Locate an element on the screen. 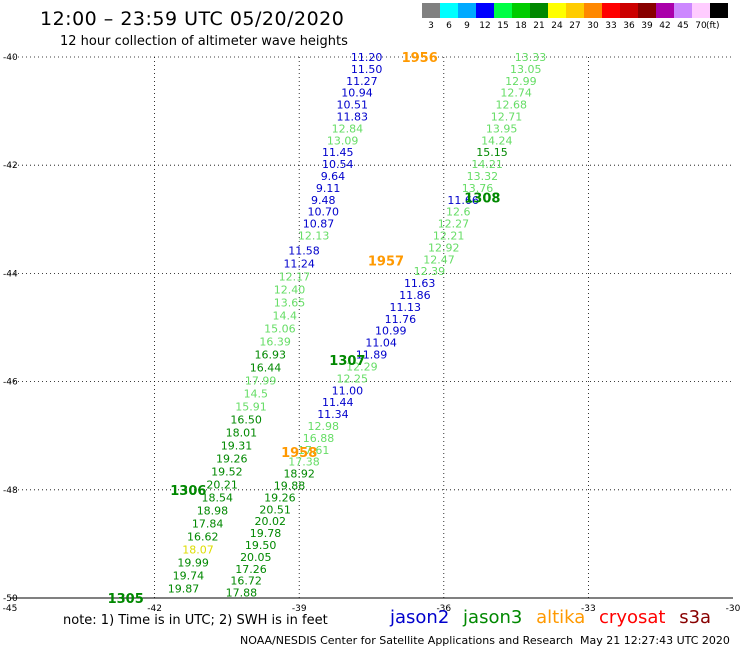  satellite-legend: jason2 jason3 altika cryosat s3a is located at coordinates (554, 617).